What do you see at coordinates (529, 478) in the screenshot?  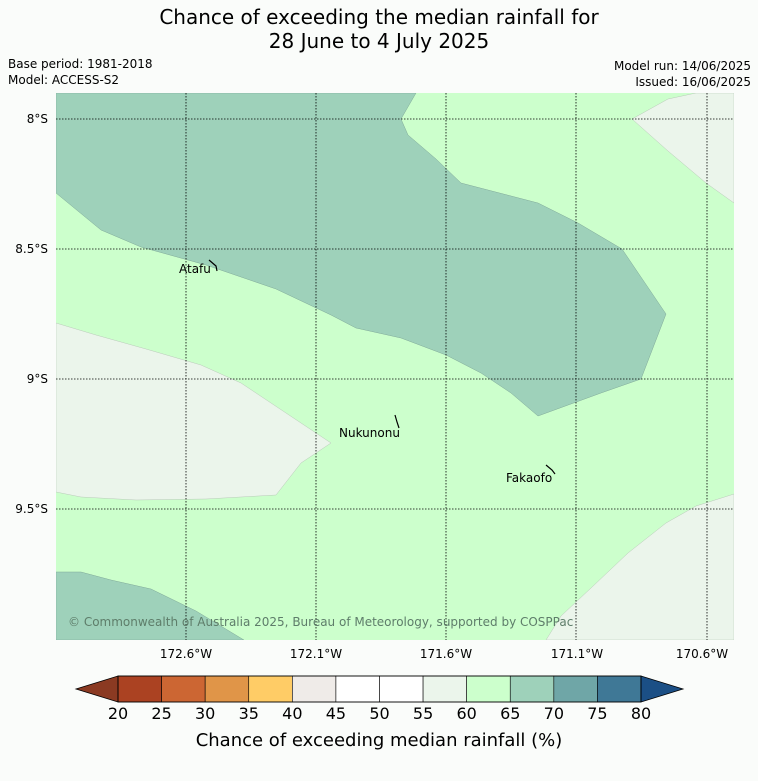 I see `place-fakaofo: Fakaofo` at bounding box center [529, 478].